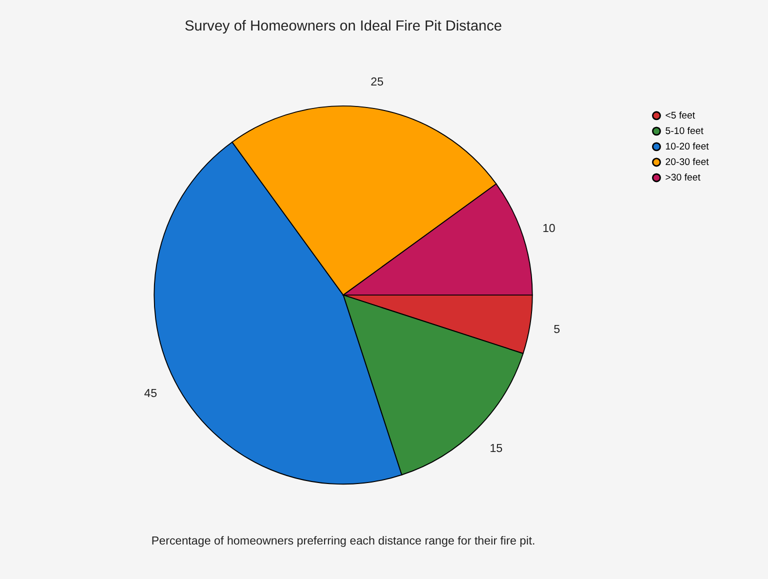  What do you see at coordinates (377, 81) in the screenshot?
I see `data-label: 25` at bounding box center [377, 81].